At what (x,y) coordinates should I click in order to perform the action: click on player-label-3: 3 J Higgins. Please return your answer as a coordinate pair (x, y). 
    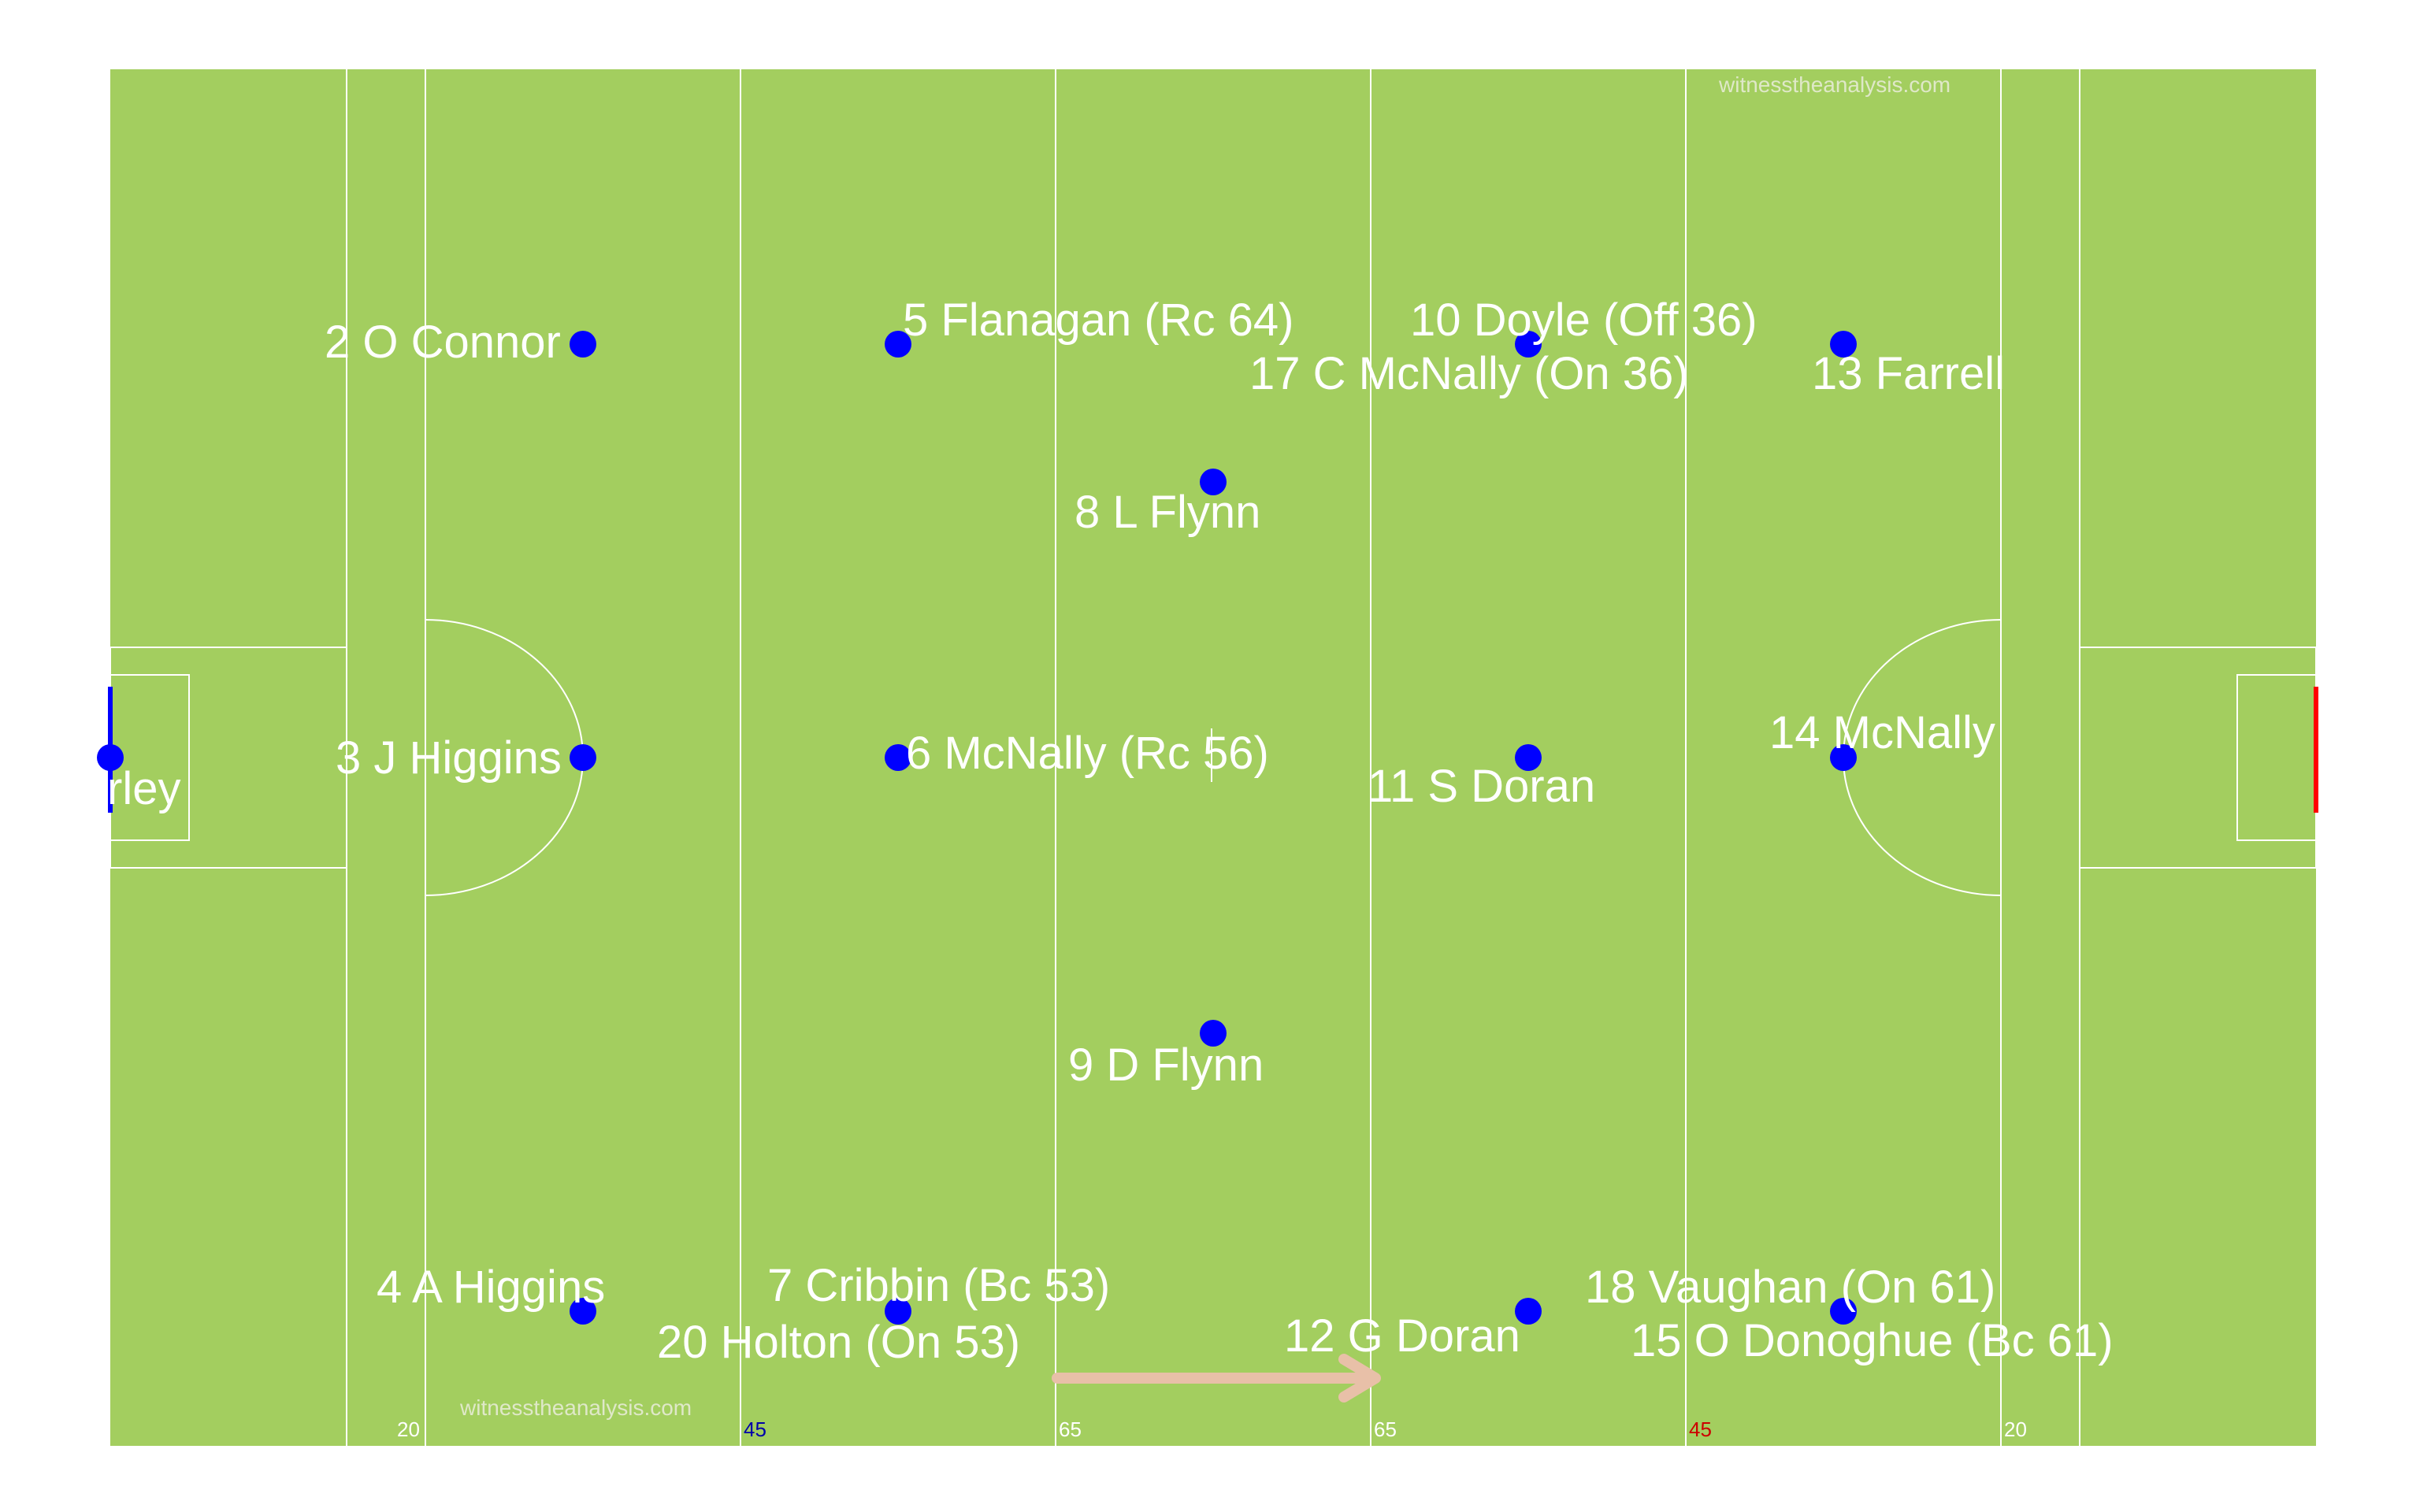
    Looking at the image, I should click on (449, 758).